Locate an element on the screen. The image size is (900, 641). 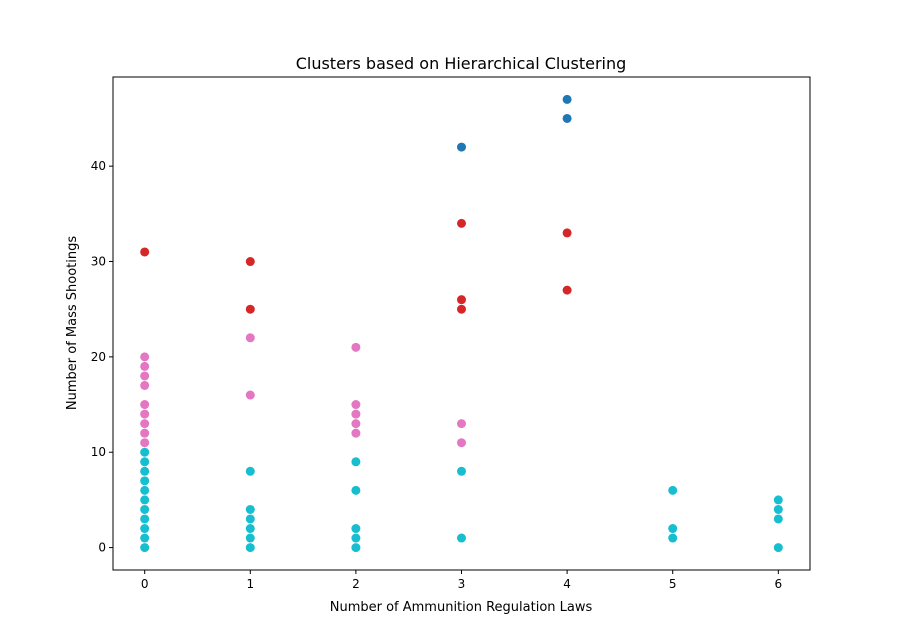
x-axis-label: Number of Ammunition Regulation Laws is located at coordinates (461, 607).